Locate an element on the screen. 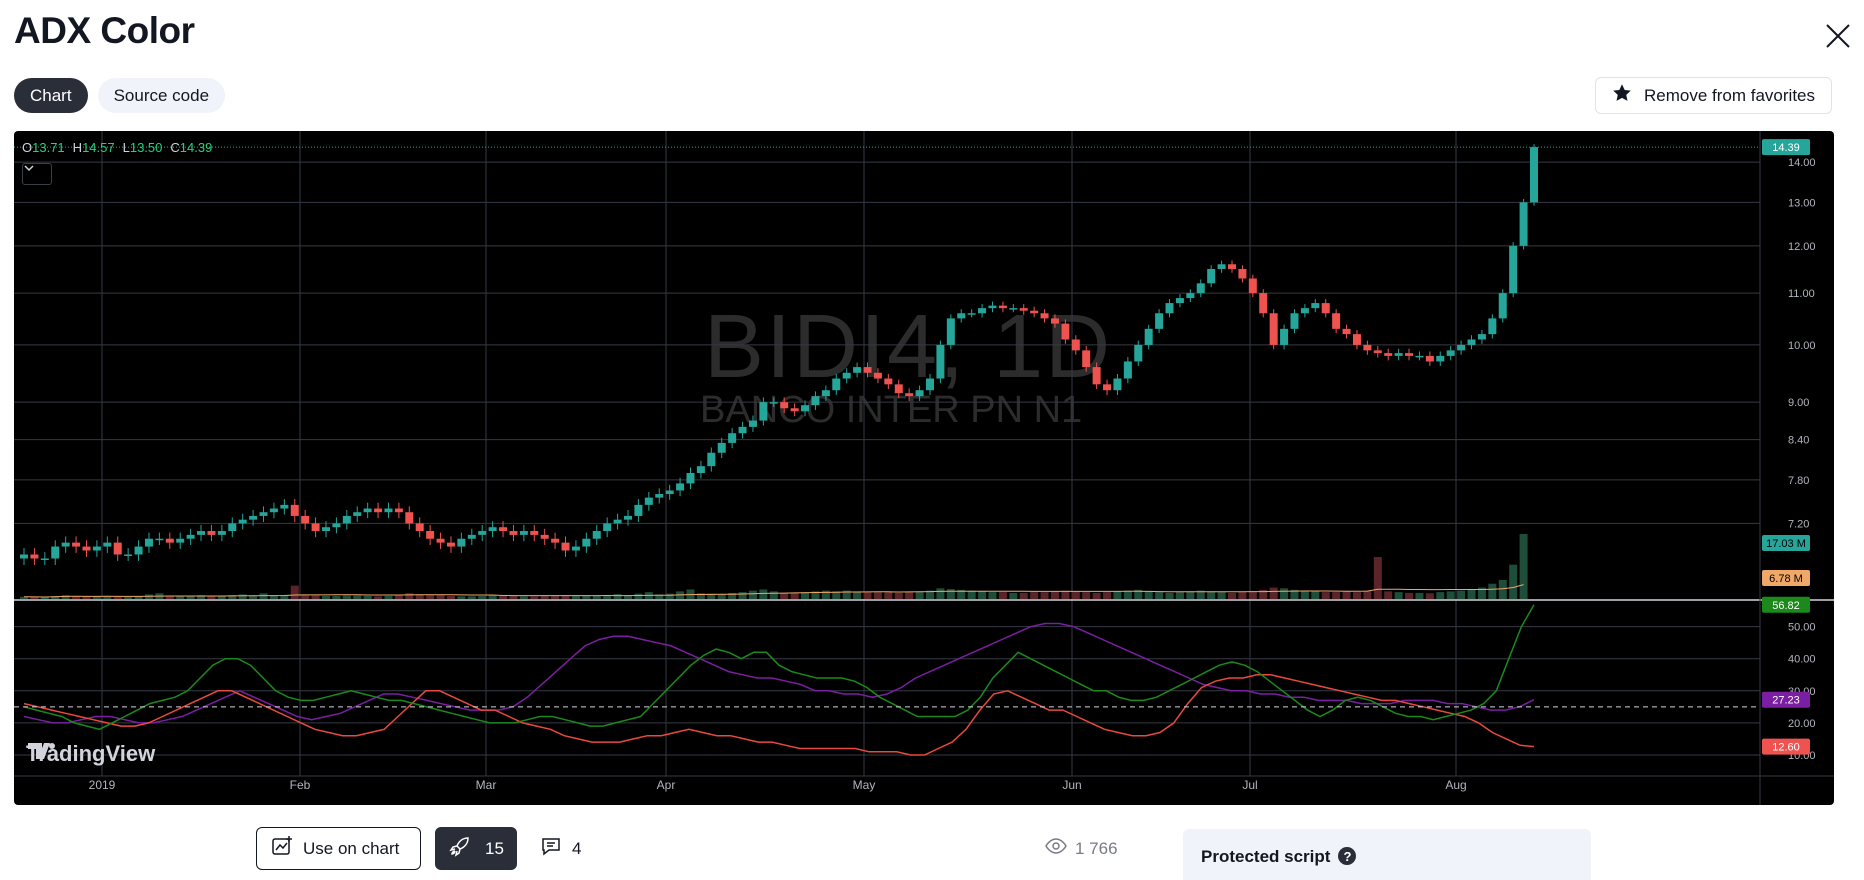  price-axis-label: 8.40 is located at coordinates (1798, 441).